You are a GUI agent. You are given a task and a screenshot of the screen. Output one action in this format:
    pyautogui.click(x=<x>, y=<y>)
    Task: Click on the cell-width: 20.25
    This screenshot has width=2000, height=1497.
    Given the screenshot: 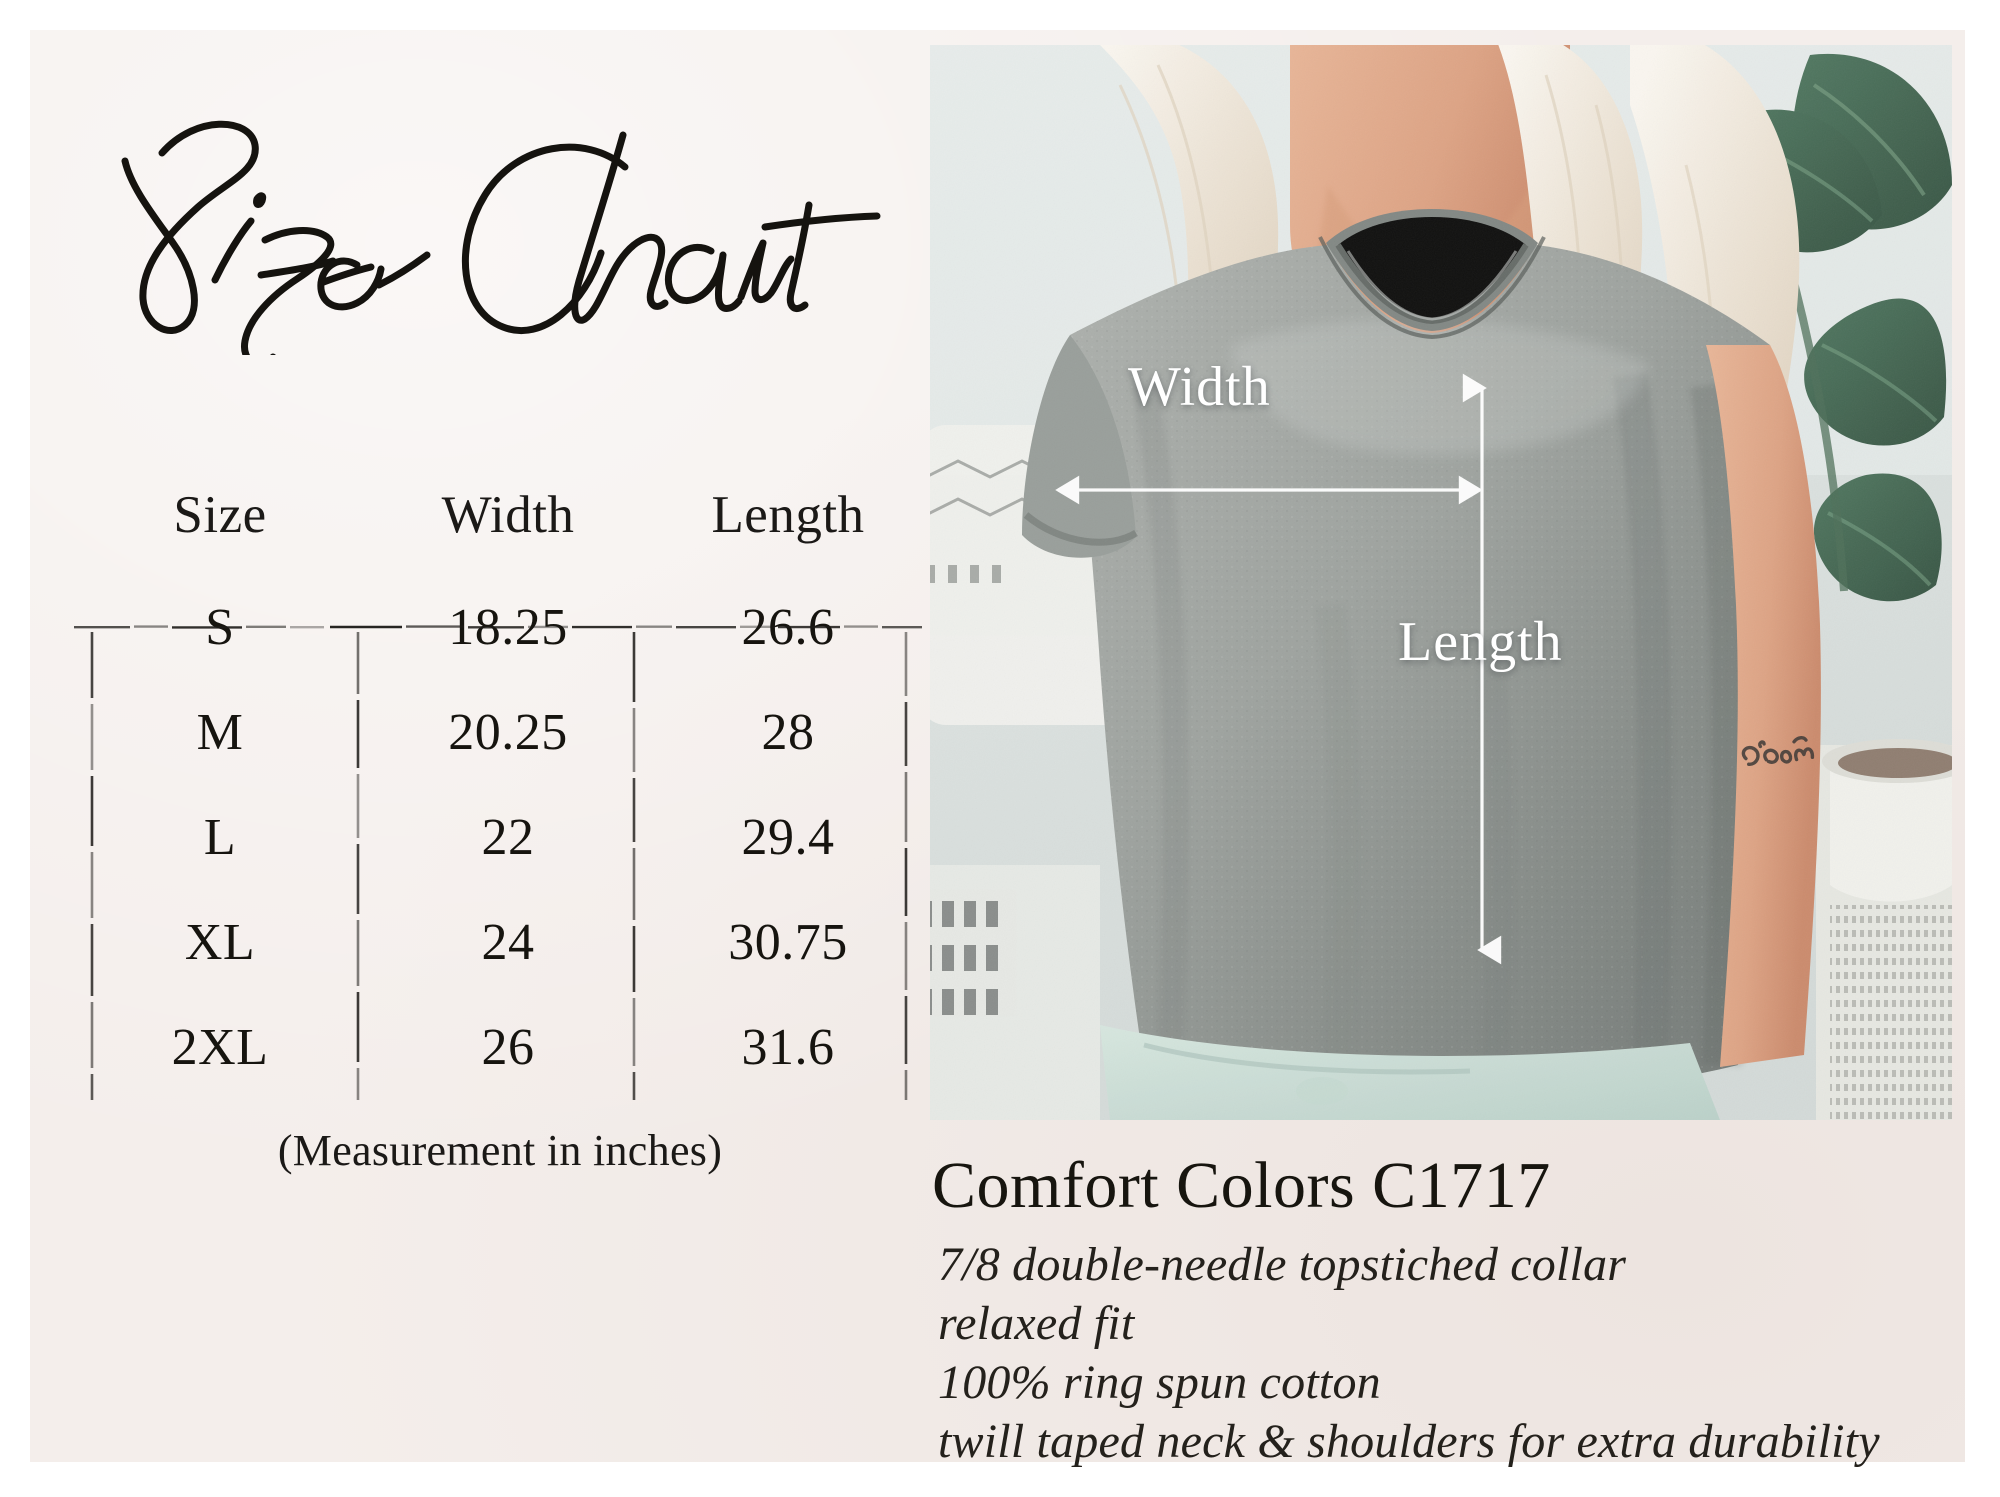 What is the action you would take?
    pyautogui.click(x=508, y=732)
    